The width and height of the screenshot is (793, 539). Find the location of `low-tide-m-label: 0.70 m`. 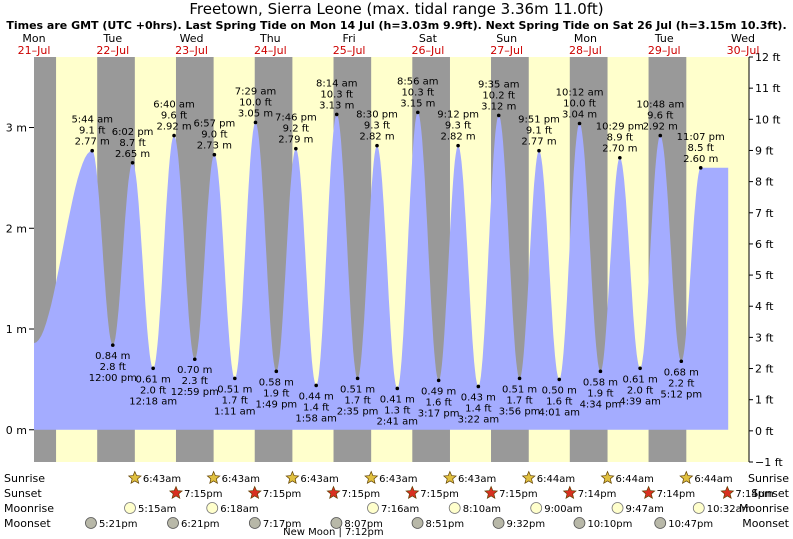

low-tide-m-label: 0.70 m is located at coordinates (194, 370).